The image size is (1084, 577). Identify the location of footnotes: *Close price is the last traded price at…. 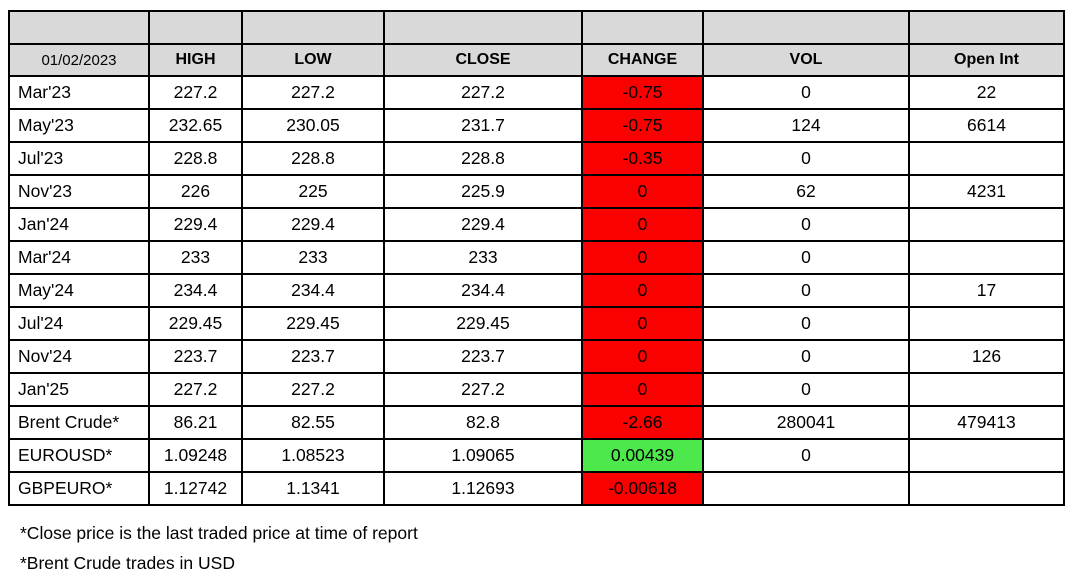
(219, 547).